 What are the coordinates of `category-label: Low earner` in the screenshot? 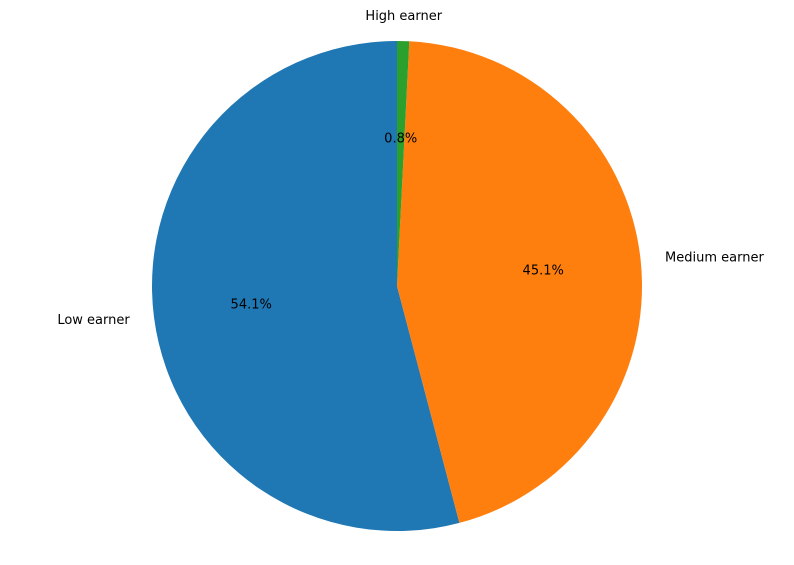 It's located at (93, 320).